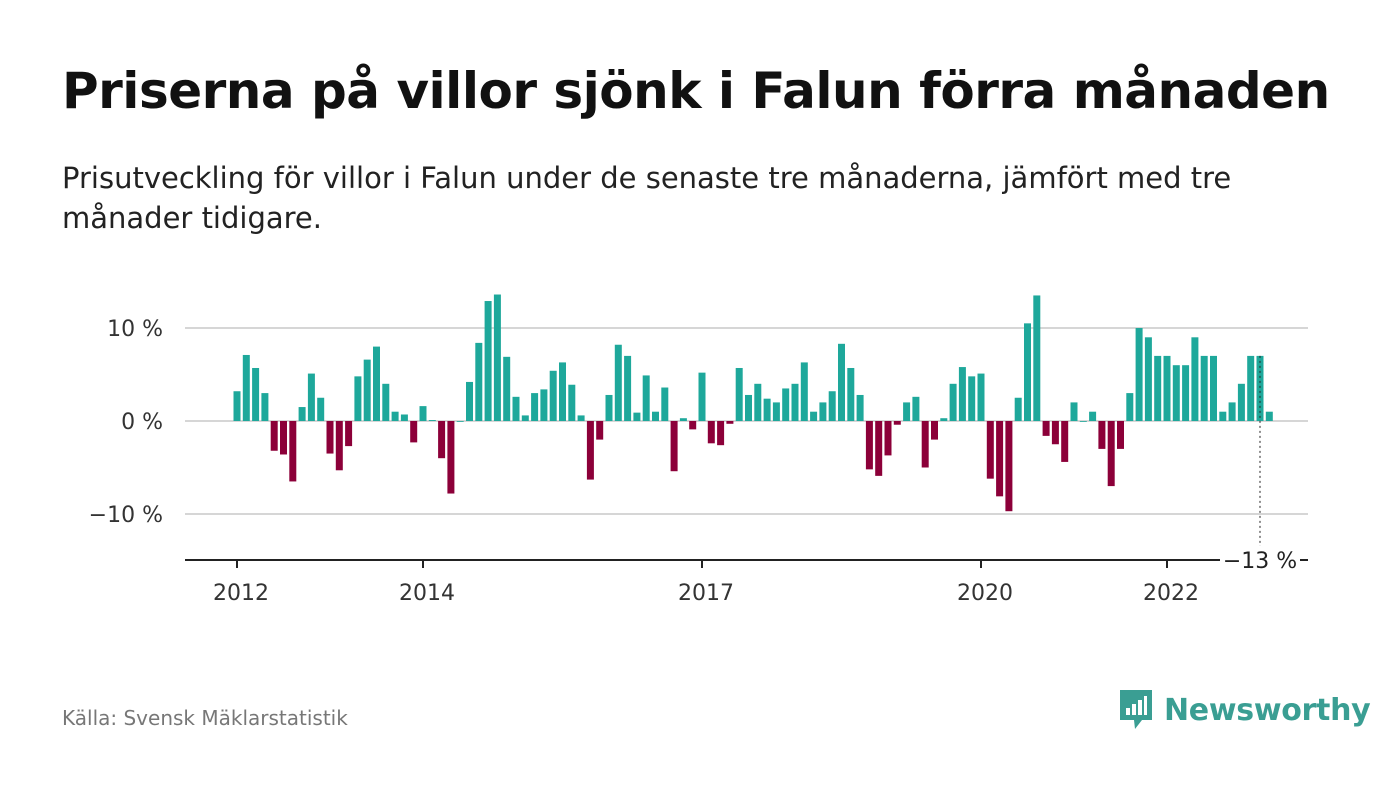 This screenshot has height=794, width=1400. Describe the element at coordinates (1171, 593) in the screenshot. I see `x-tick-label: 2022` at that location.